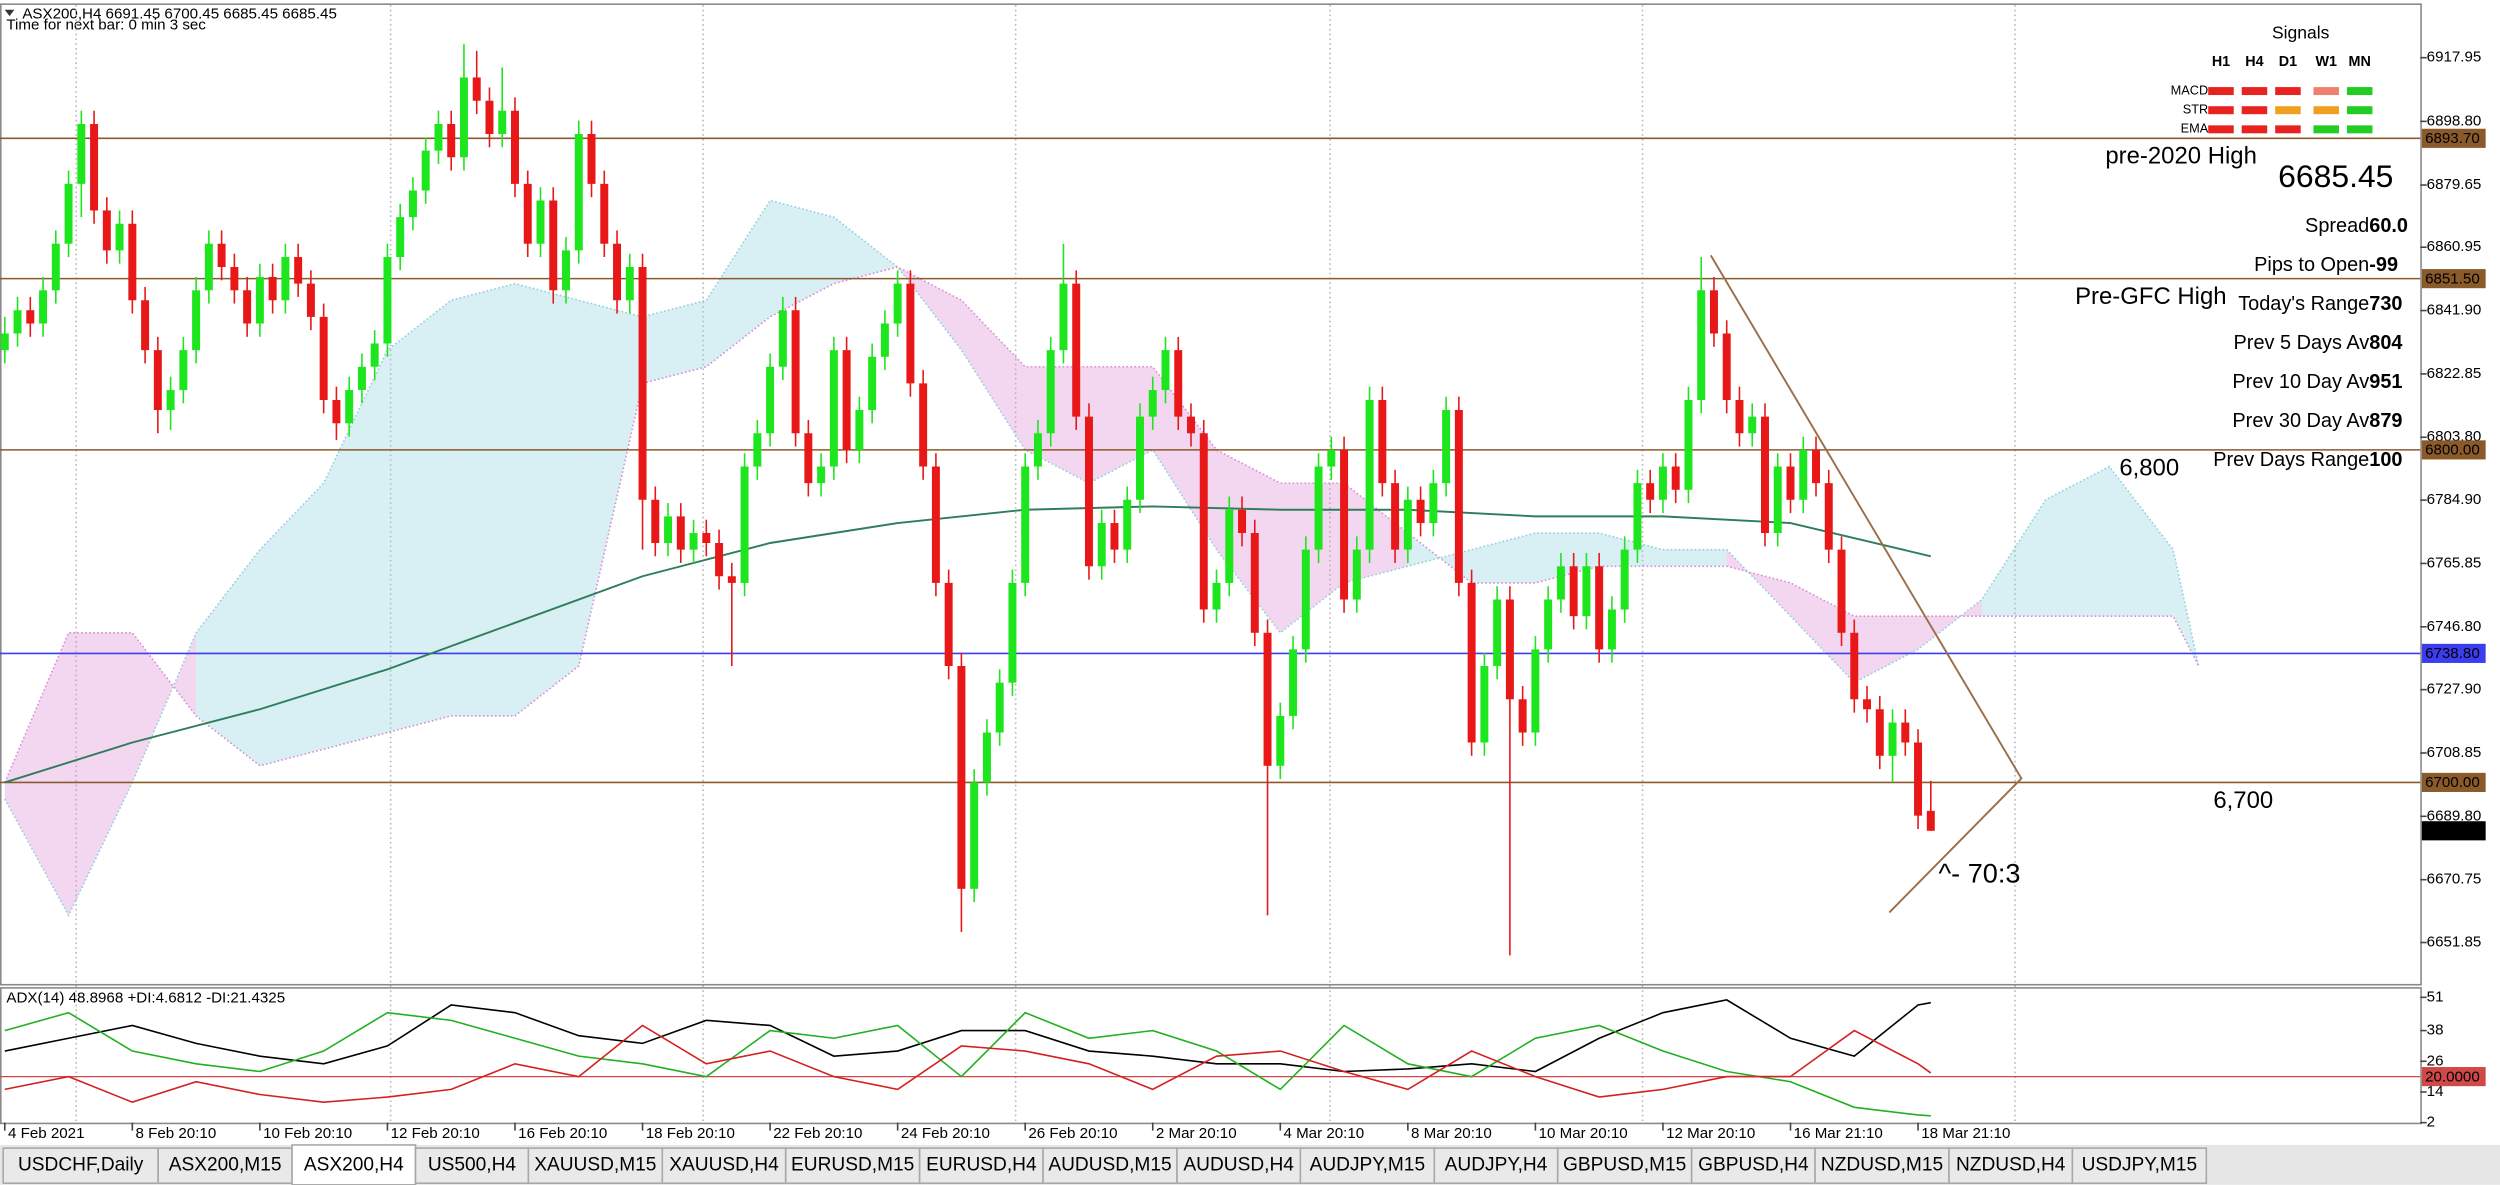  What do you see at coordinates (817, 1133) in the screenshot?
I see `x-tick-label: 22 Feb 20:10` at bounding box center [817, 1133].